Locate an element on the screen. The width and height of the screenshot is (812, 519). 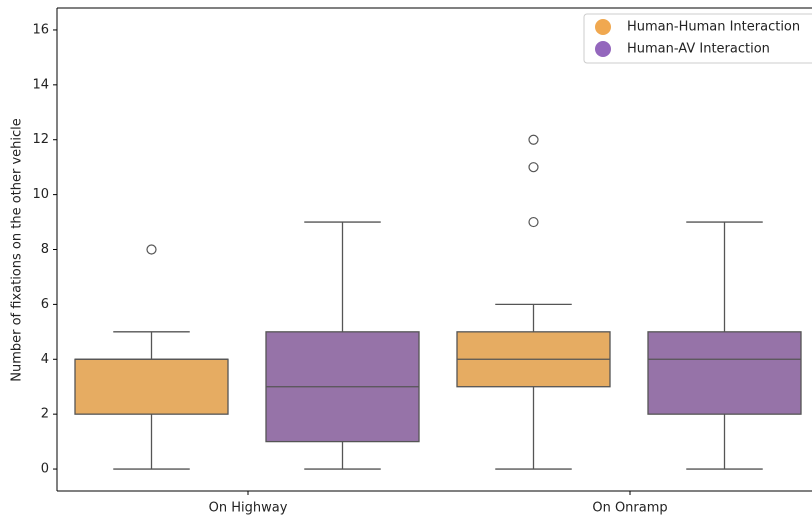
x-tick-label: On Onramp is located at coordinates (629, 508).